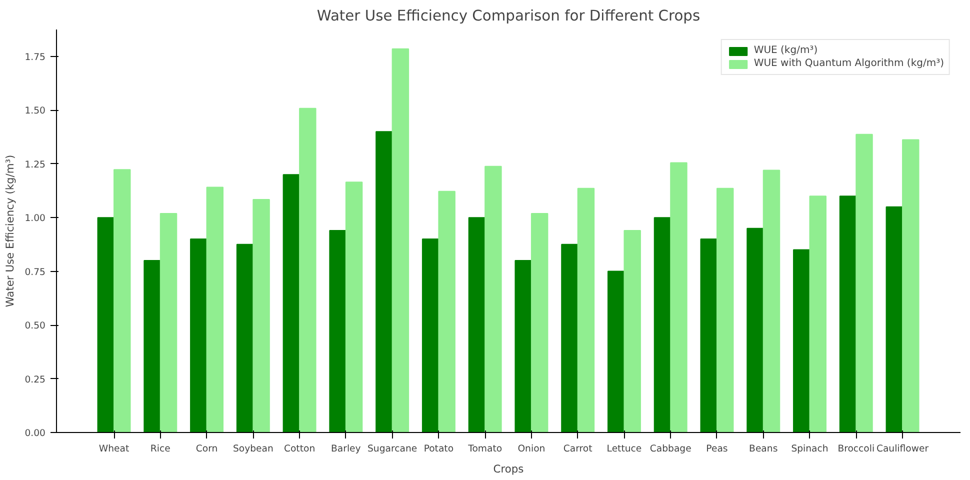  I want to click on x-tick-label: Barley, so click(346, 449).